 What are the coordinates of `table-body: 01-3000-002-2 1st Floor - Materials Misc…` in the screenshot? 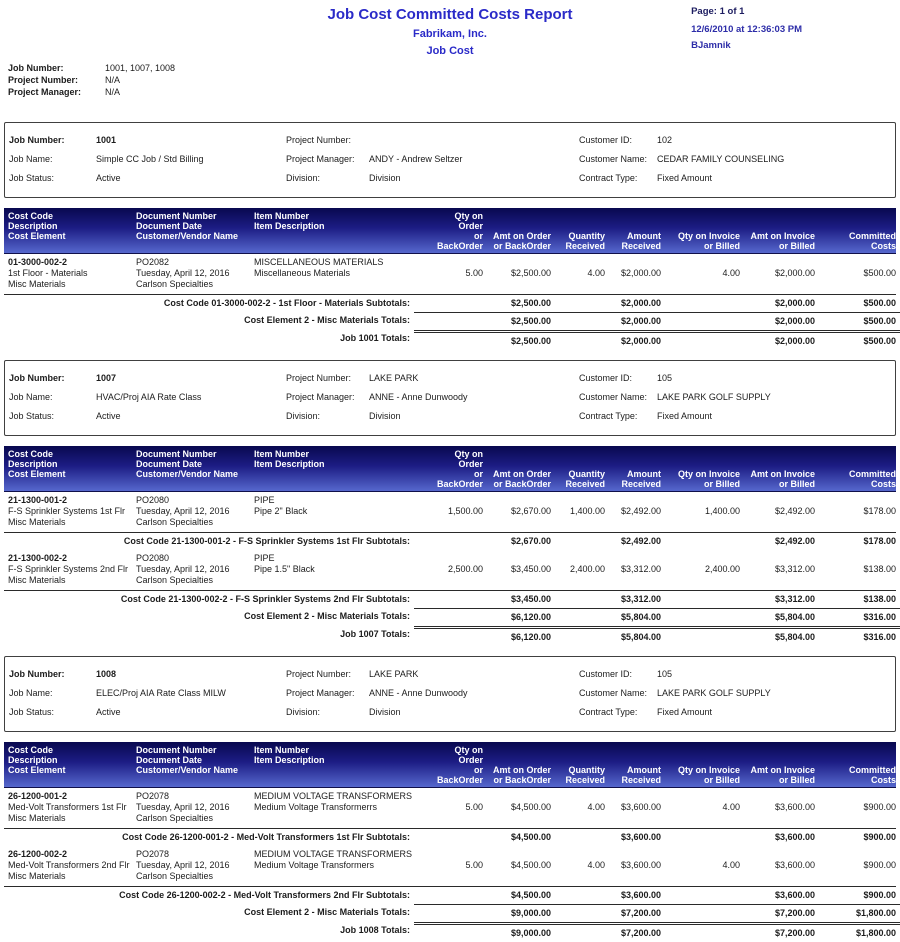 It's located at (450, 283).